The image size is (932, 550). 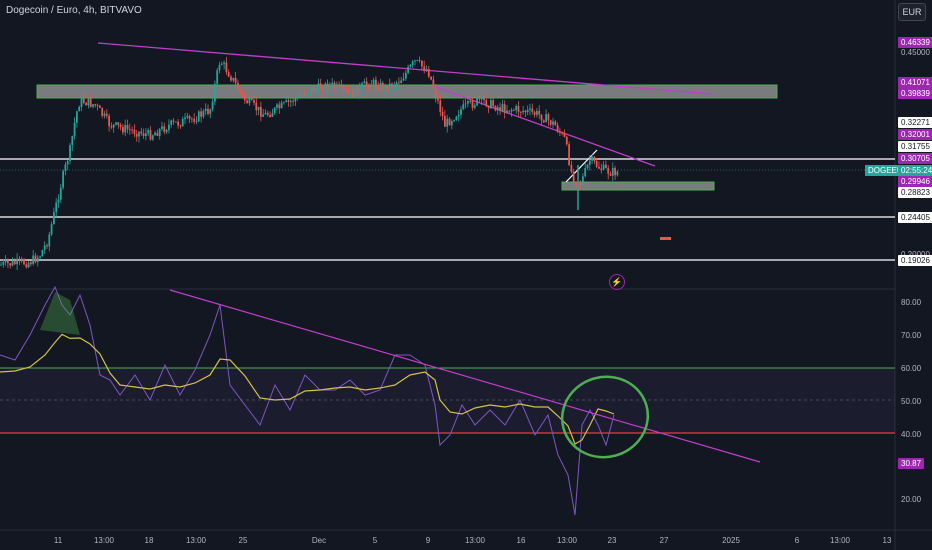 I want to click on marker-dash, so click(x=665, y=238).